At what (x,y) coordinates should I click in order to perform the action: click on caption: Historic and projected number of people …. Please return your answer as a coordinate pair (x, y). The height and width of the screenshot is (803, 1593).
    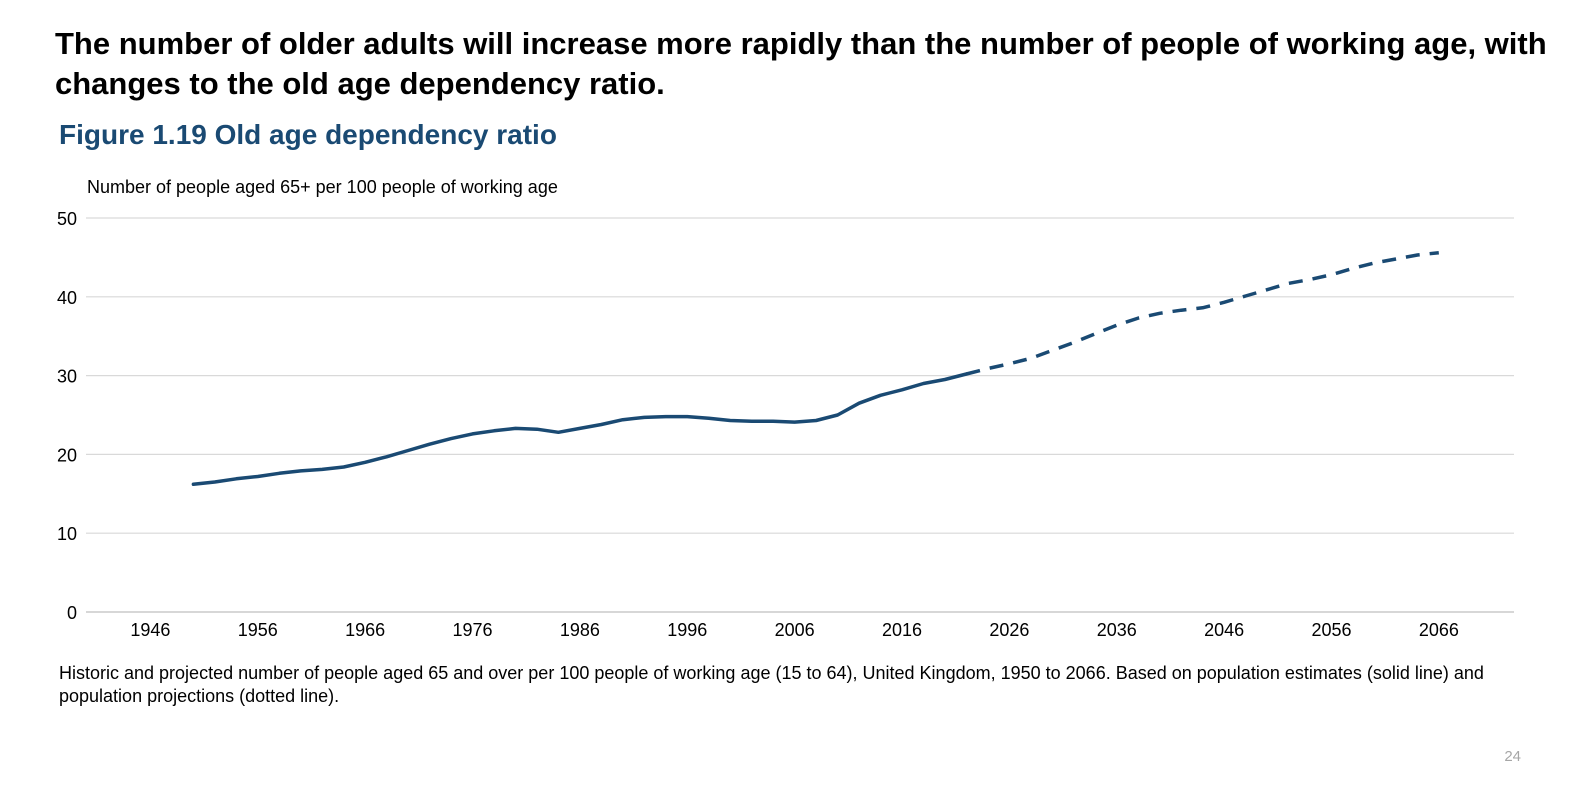
    Looking at the image, I should click on (771, 684).